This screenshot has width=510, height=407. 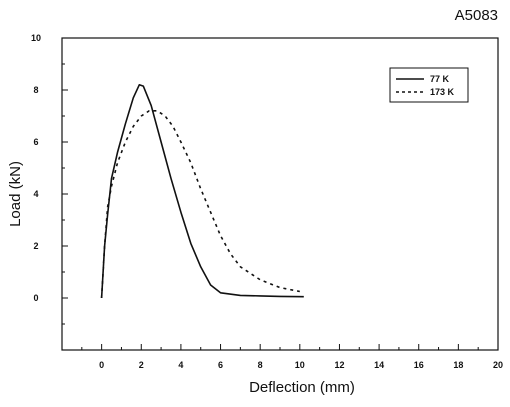 I want to click on y-tick-label: 4, so click(x=35, y=194).